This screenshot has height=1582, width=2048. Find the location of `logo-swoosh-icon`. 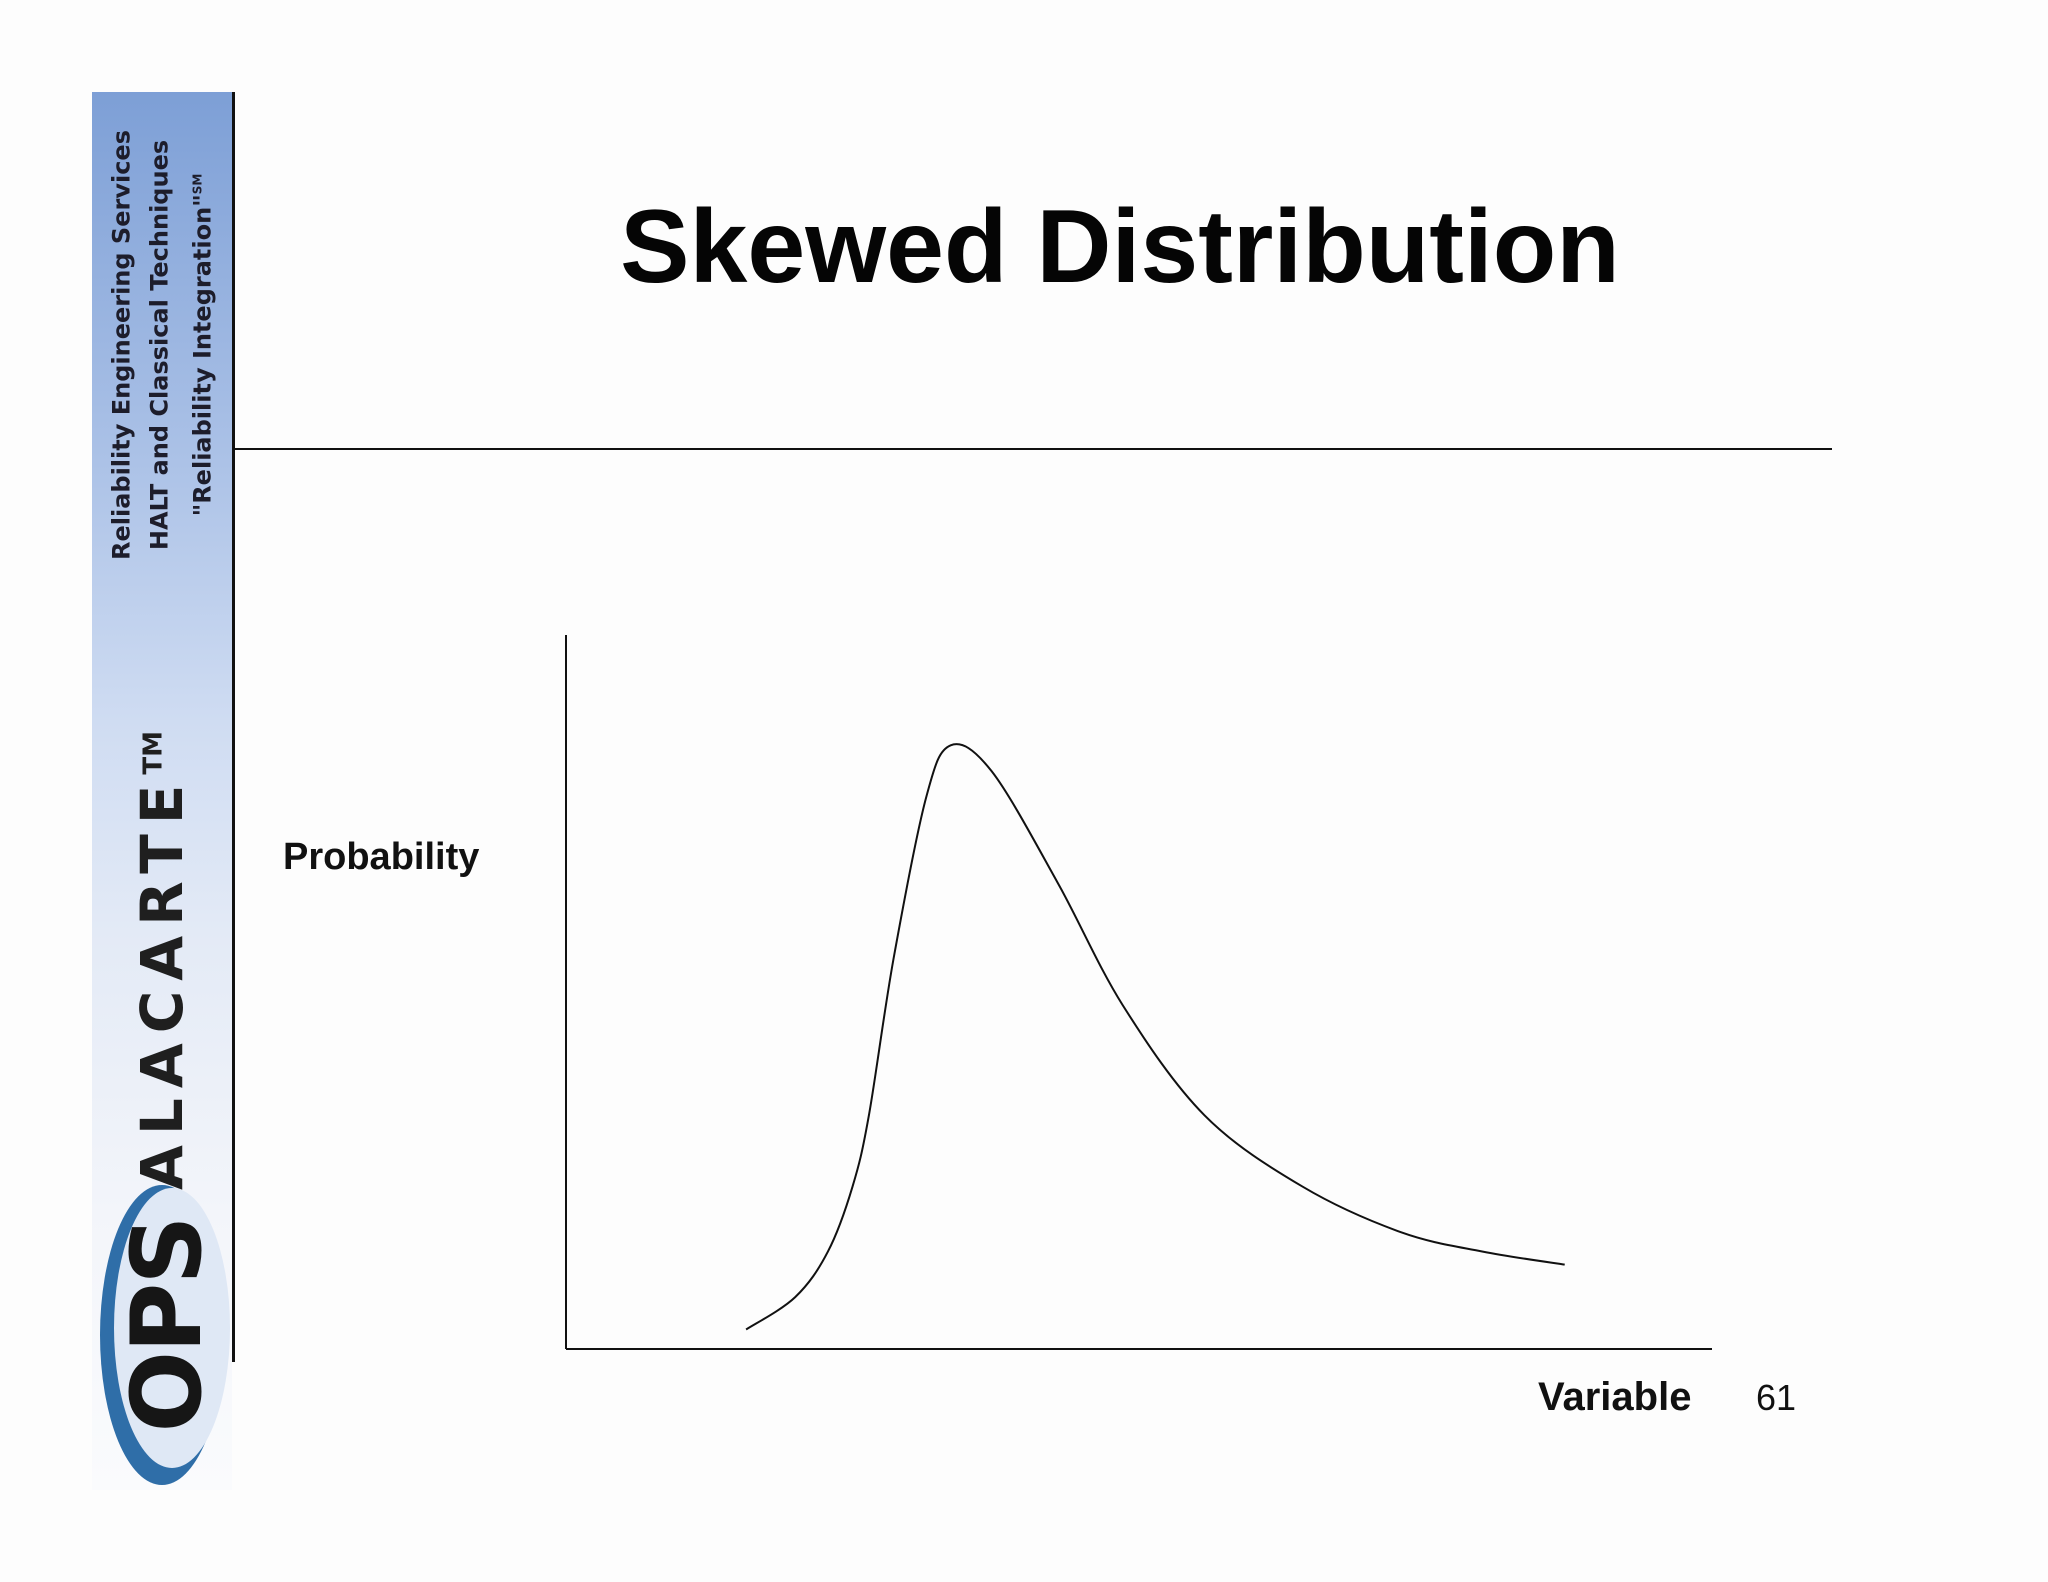

logo-swoosh-icon is located at coordinates (165, 1335).